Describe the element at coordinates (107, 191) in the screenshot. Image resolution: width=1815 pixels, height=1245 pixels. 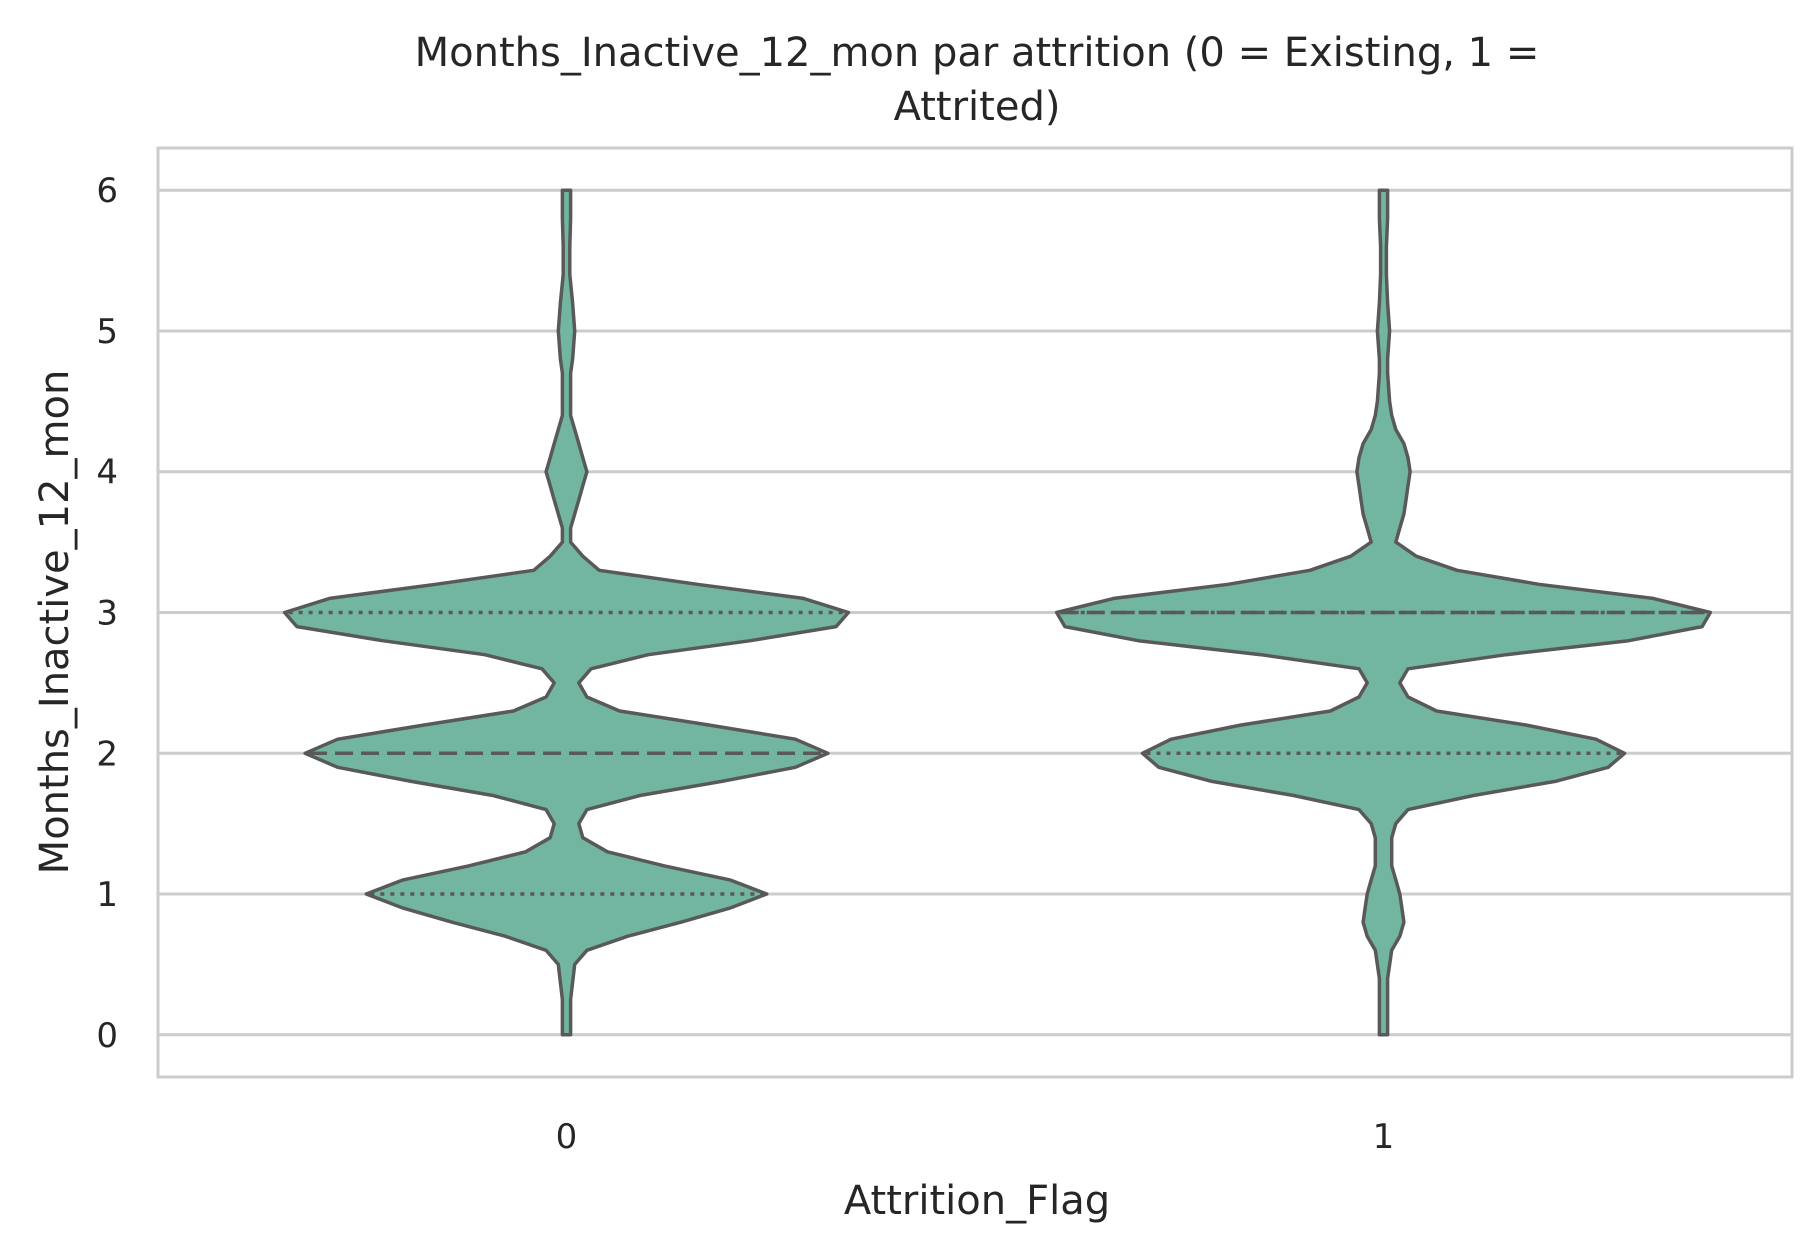
I see `y-tick-6: 6` at that location.